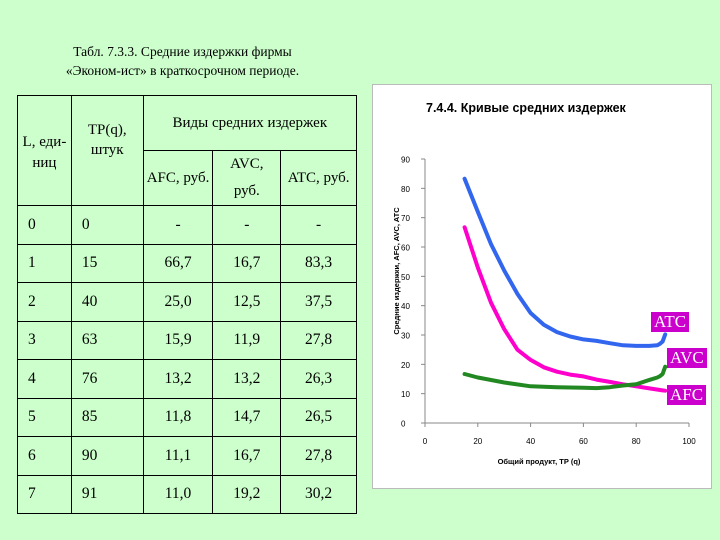 The height and width of the screenshot is (540, 720). Describe the element at coordinates (44, 456) in the screenshot. I see `table-cell: 6` at that location.